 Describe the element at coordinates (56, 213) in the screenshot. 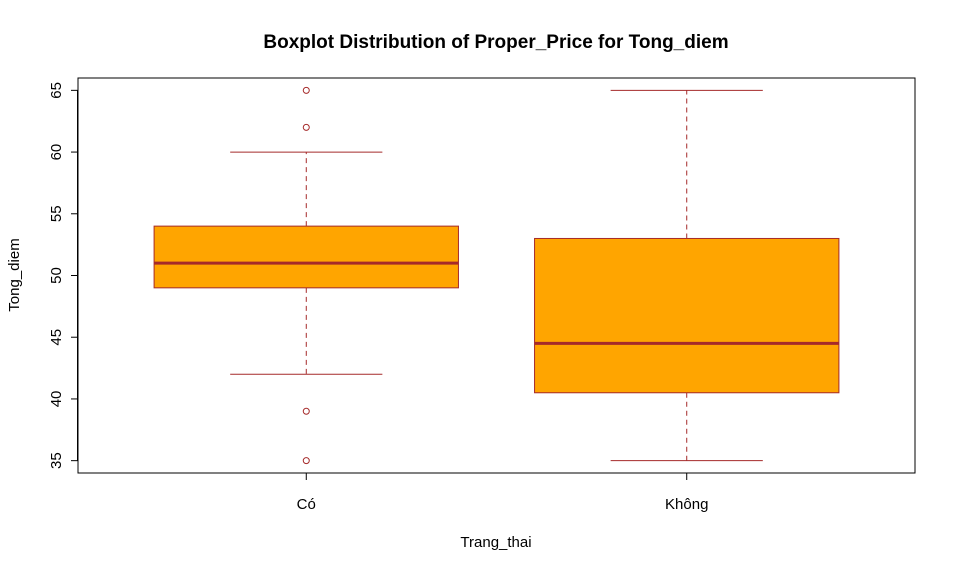

I see `y-tick-label: 55` at that location.